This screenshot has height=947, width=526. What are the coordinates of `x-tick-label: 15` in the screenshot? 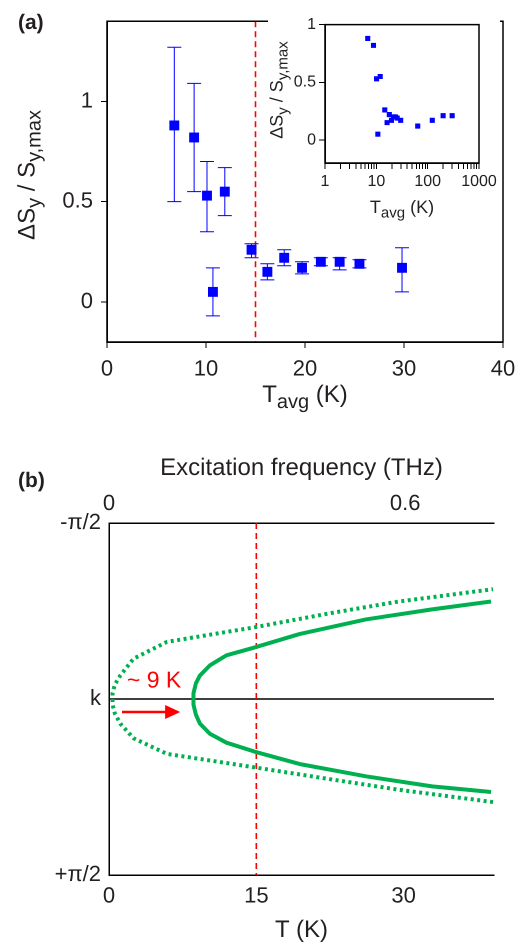 It's located at (256, 895).